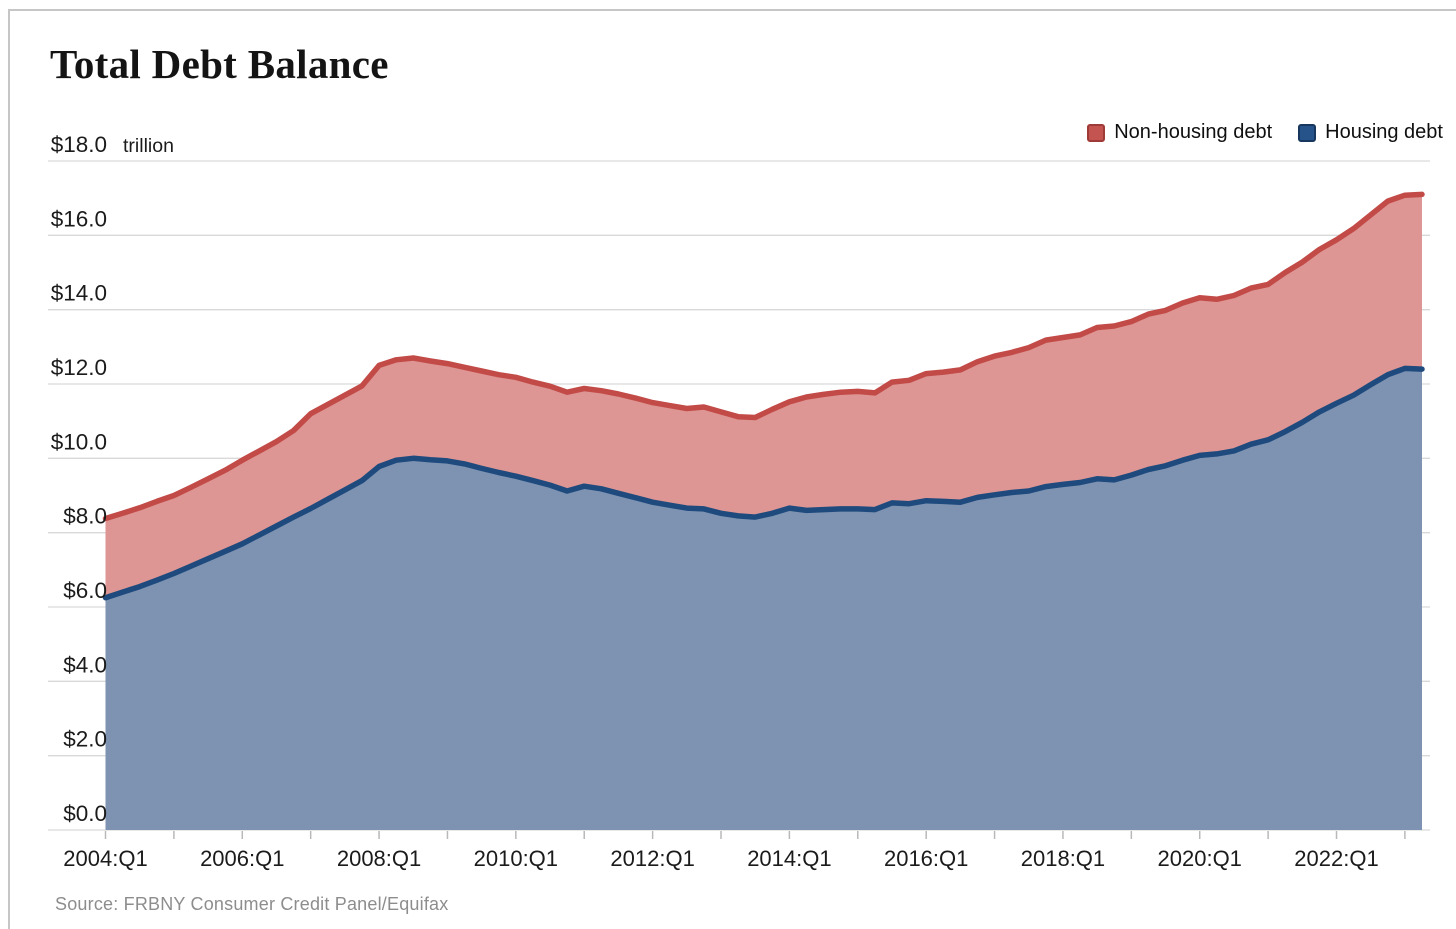 The width and height of the screenshot is (1456, 929). Describe the element at coordinates (516, 858) in the screenshot. I see `x-axis-label: 2010:Q1` at that location.